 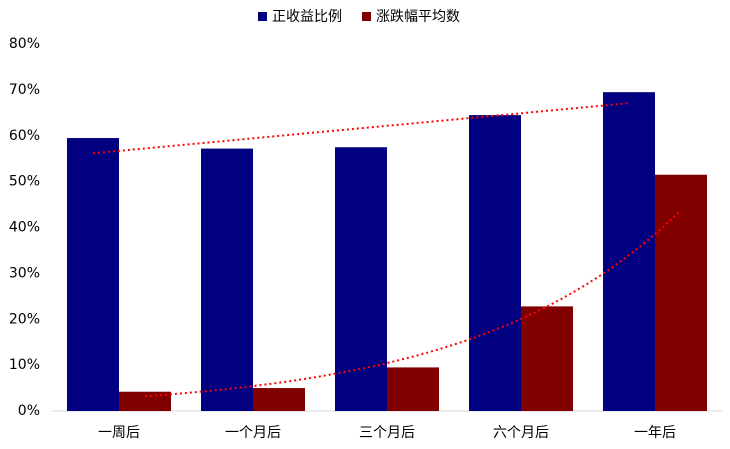 I want to click on y-tick-label: 10%, so click(x=24, y=365).